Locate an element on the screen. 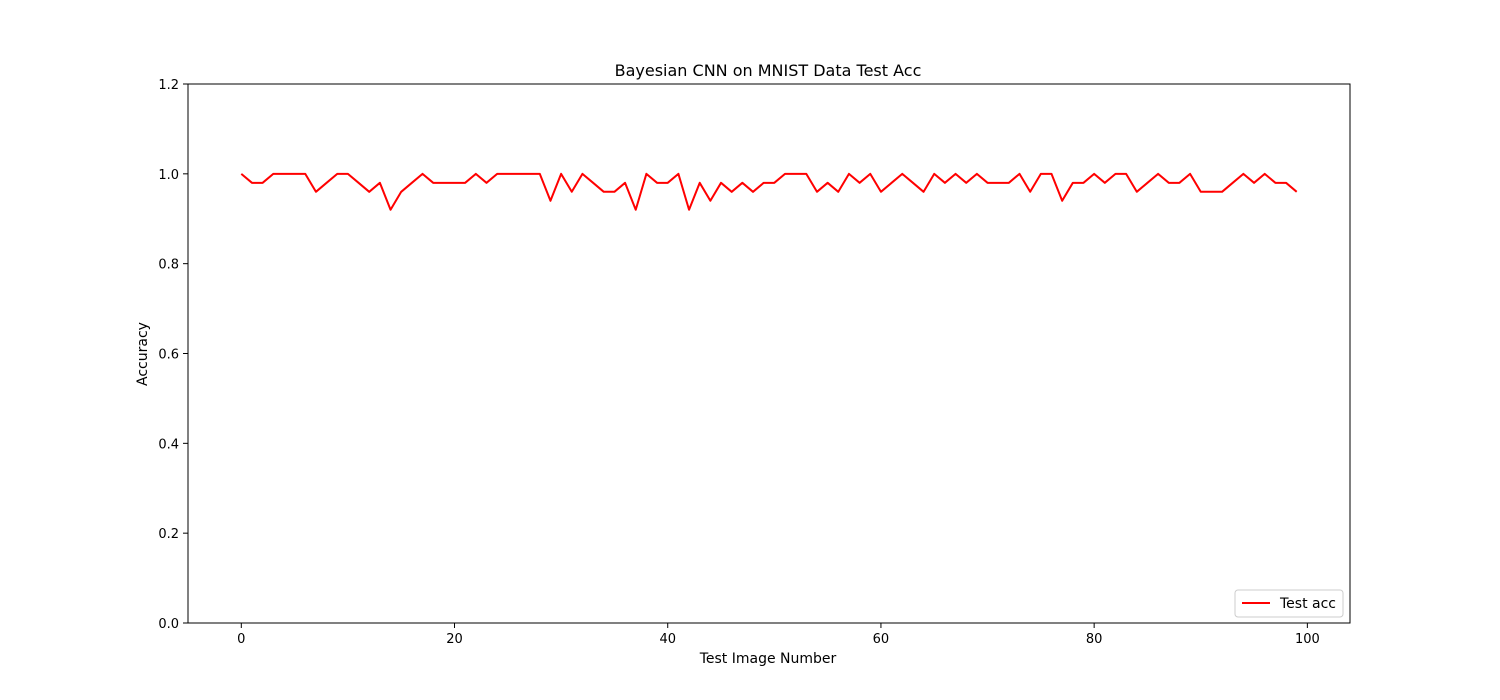 The image size is (1500, 700). legend-box is located at coordinates (1289, 603).